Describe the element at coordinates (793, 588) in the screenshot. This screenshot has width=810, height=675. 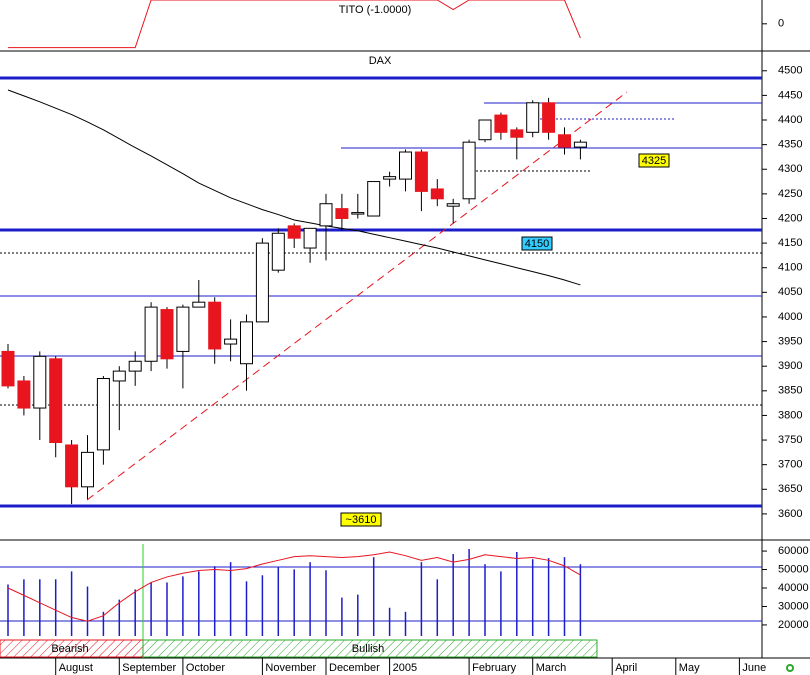
I see `y-tick-label: 40000` at that location.